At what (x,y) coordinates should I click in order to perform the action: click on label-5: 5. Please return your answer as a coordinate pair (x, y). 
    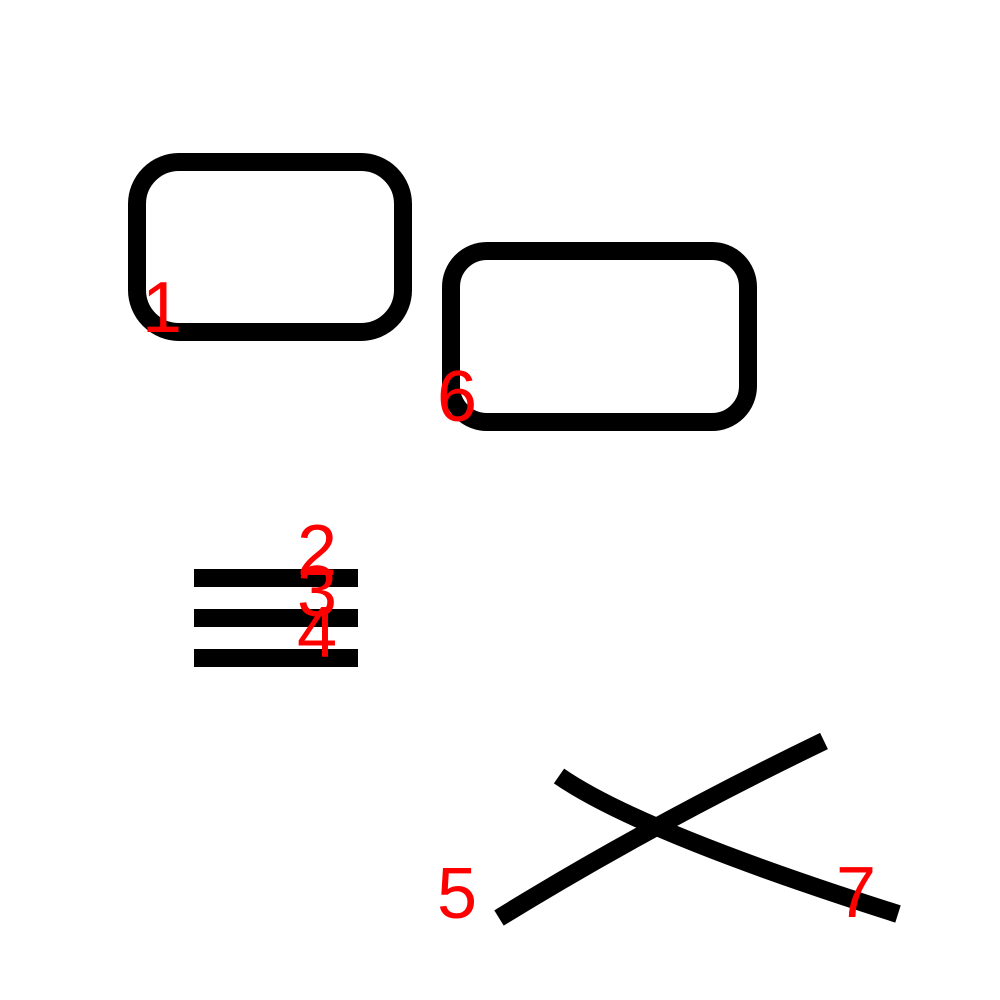
    Looking at the image, I should click on (457, 894).